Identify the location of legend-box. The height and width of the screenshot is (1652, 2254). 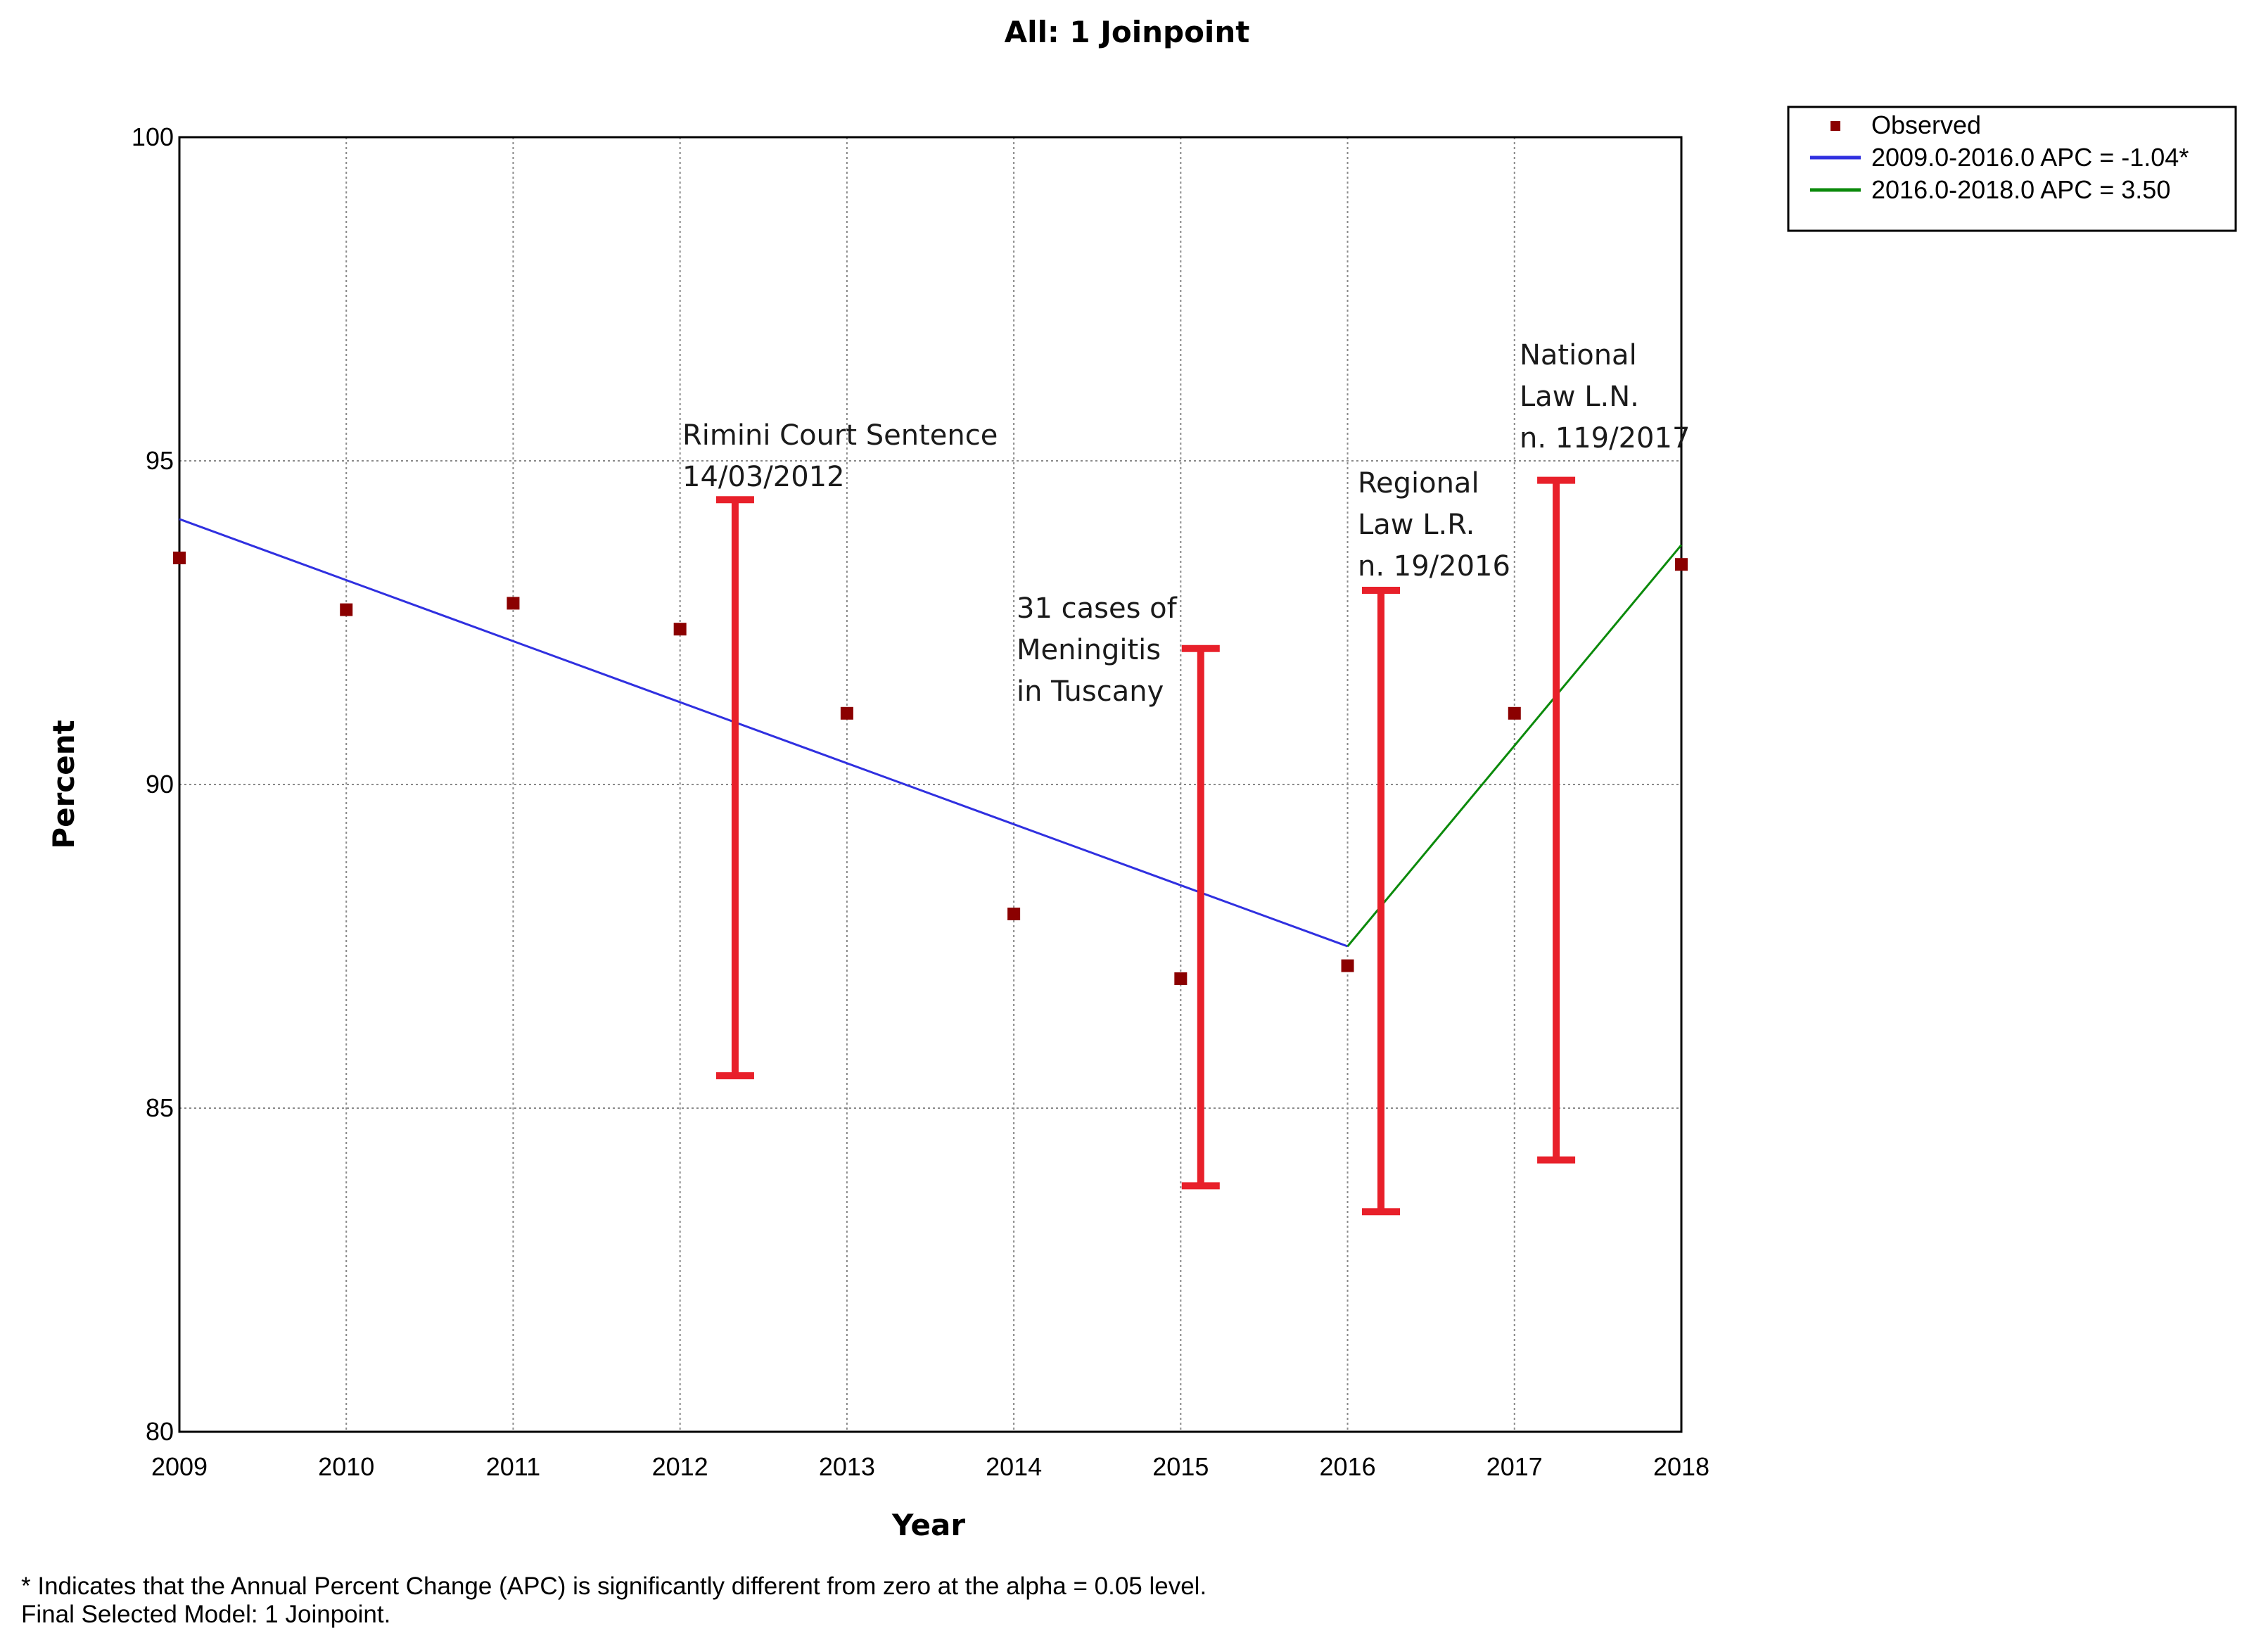
(2012, 169).